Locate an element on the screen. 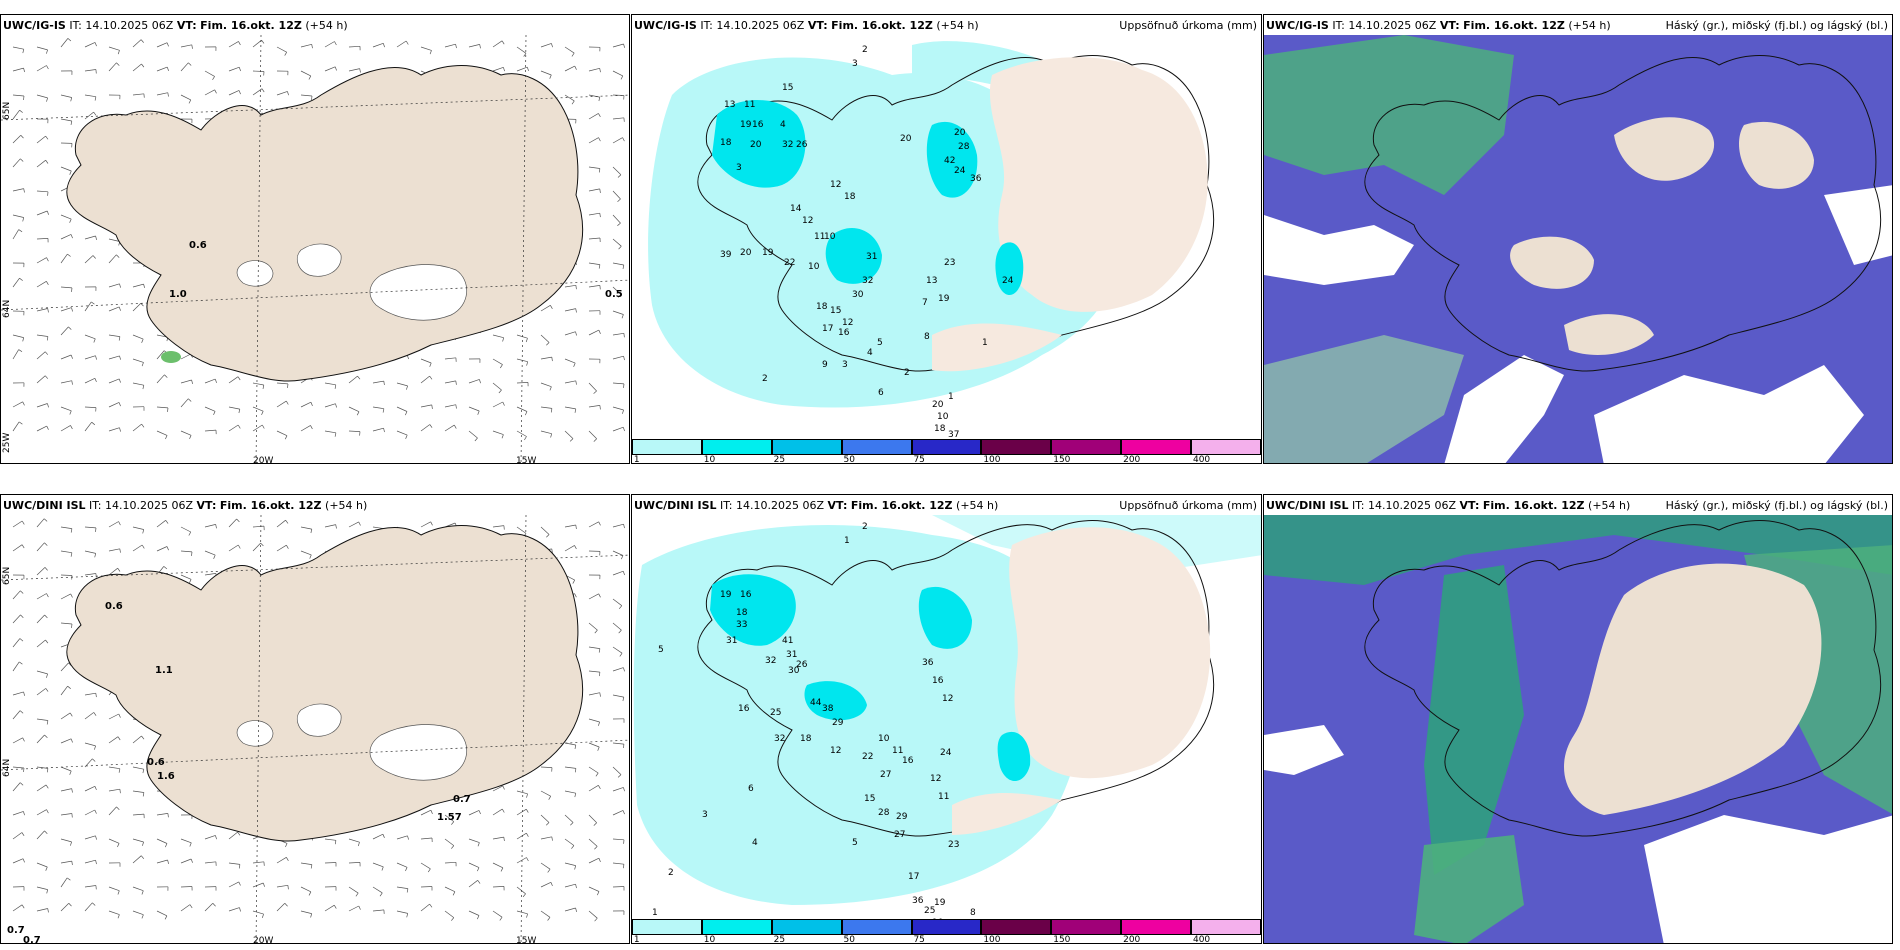  precip-amount-label: 7 is located at coordinates (925, 303).